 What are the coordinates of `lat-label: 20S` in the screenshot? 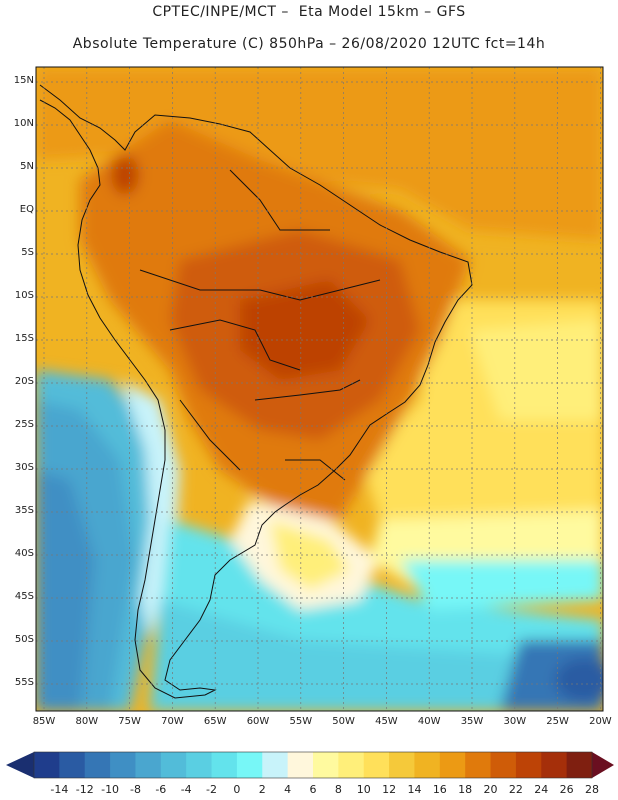 It's located at (24, 381).